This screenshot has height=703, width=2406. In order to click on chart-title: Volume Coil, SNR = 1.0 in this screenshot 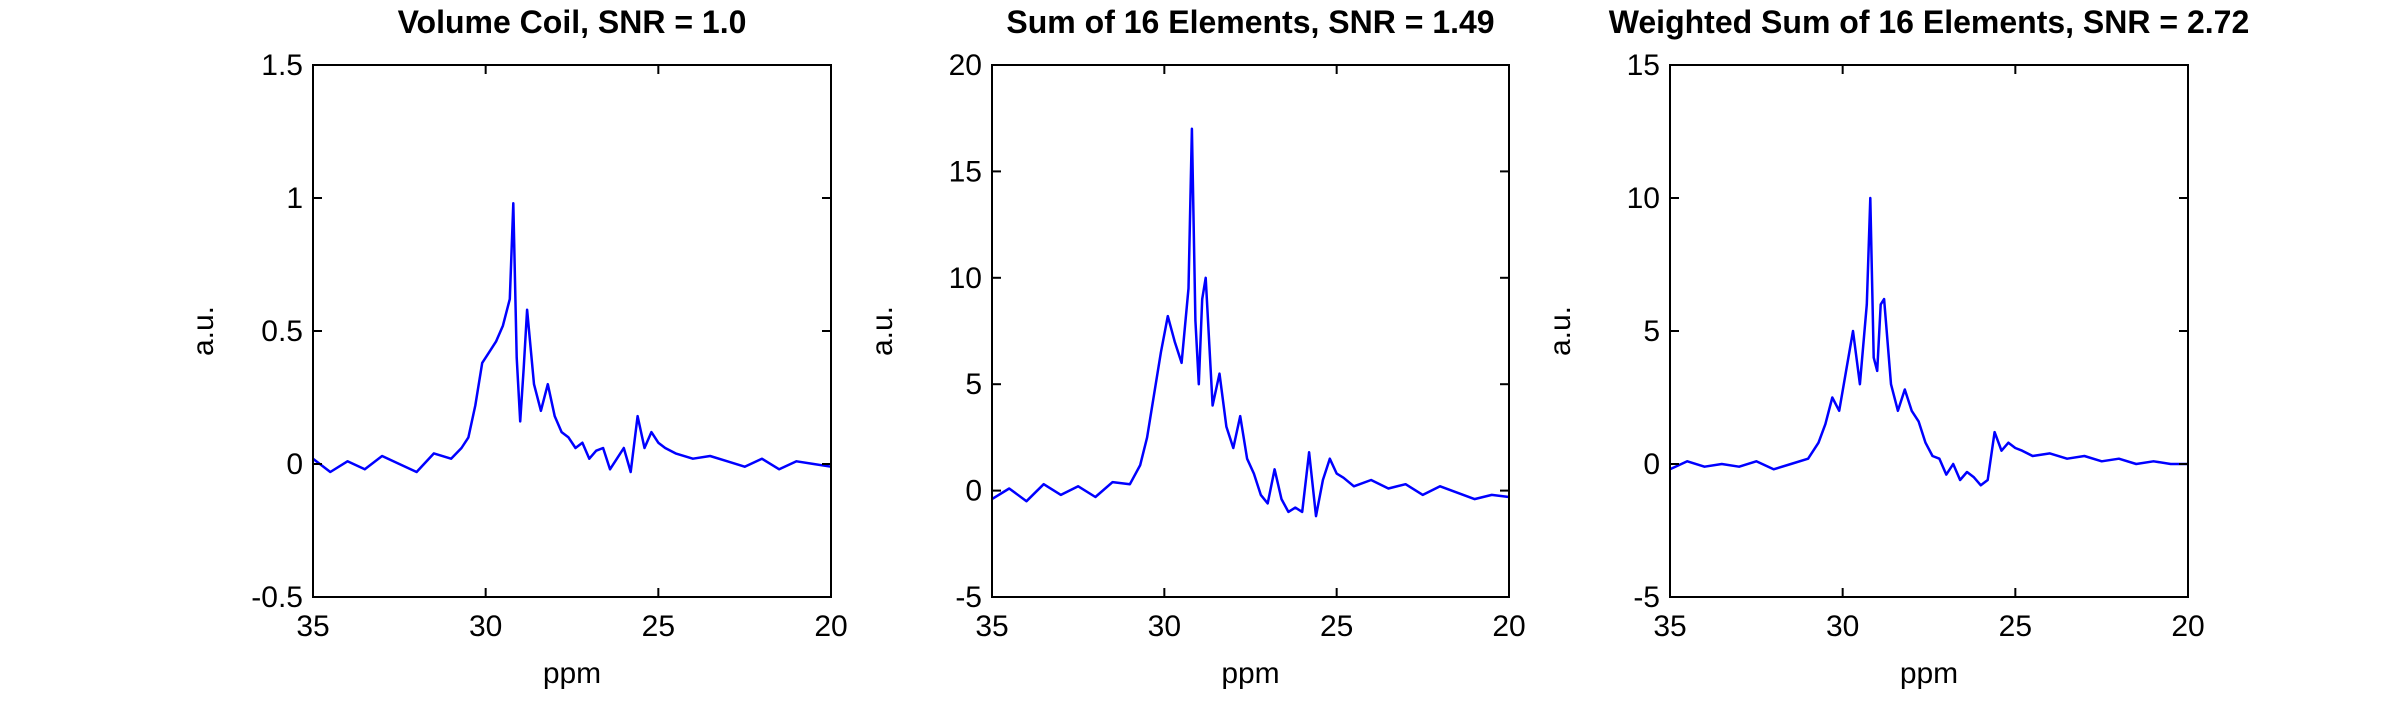, I will do `click(572, 22)`.